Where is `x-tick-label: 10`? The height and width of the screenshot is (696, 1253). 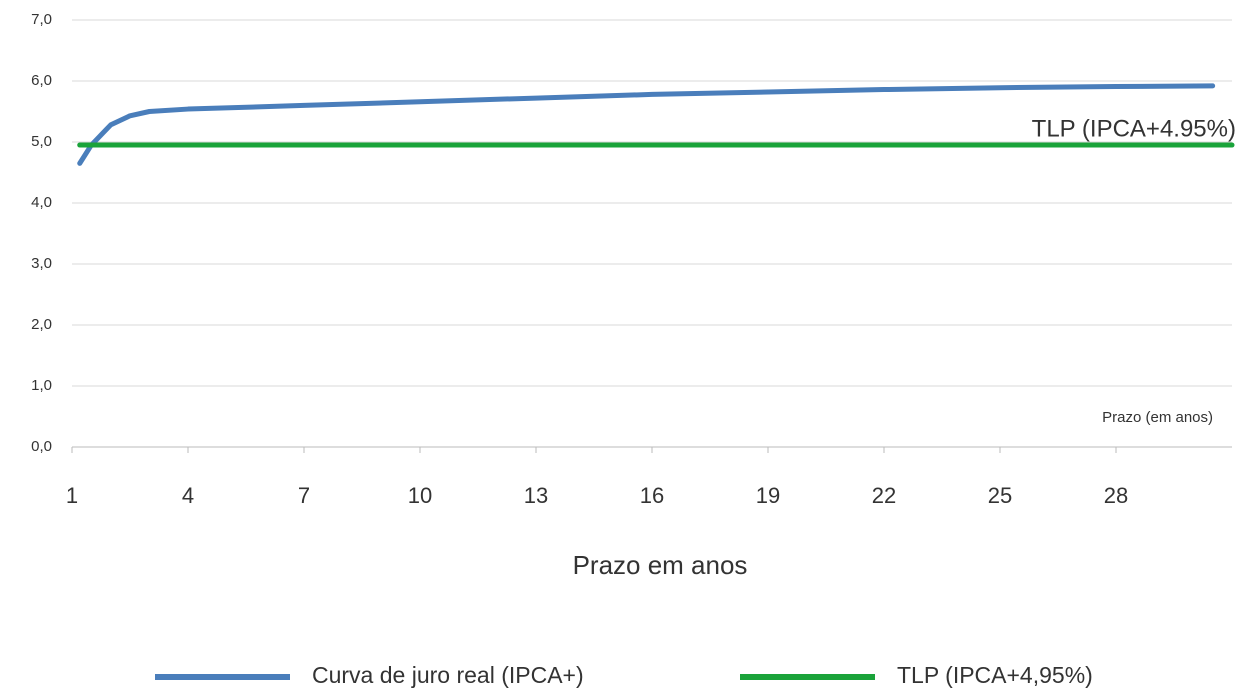 x-tick-label: 10 is located at coordinates (420, 495).